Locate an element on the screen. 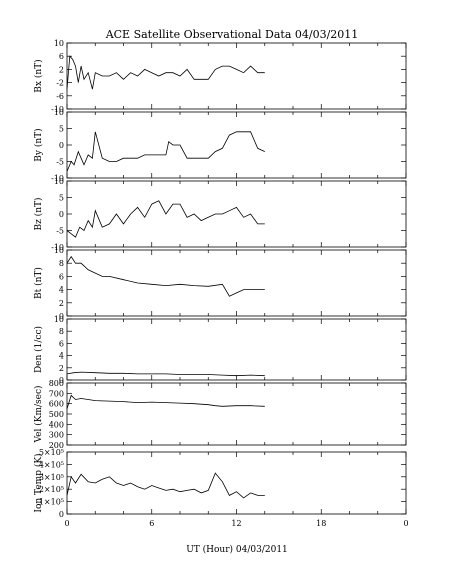 Image resolution: width=453 pixels, height=566 pixels. x-tick-label: 18 is located at coordinates (321, 523).